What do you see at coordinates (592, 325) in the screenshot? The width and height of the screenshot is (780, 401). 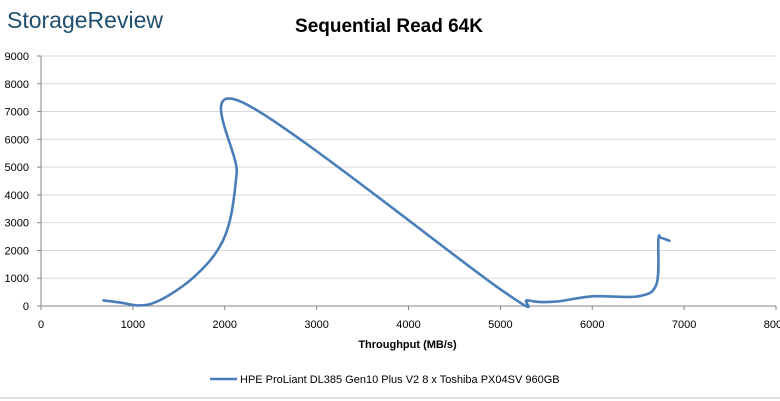 I see `x-tick-label: 6000` at bounding box center [592, 325].